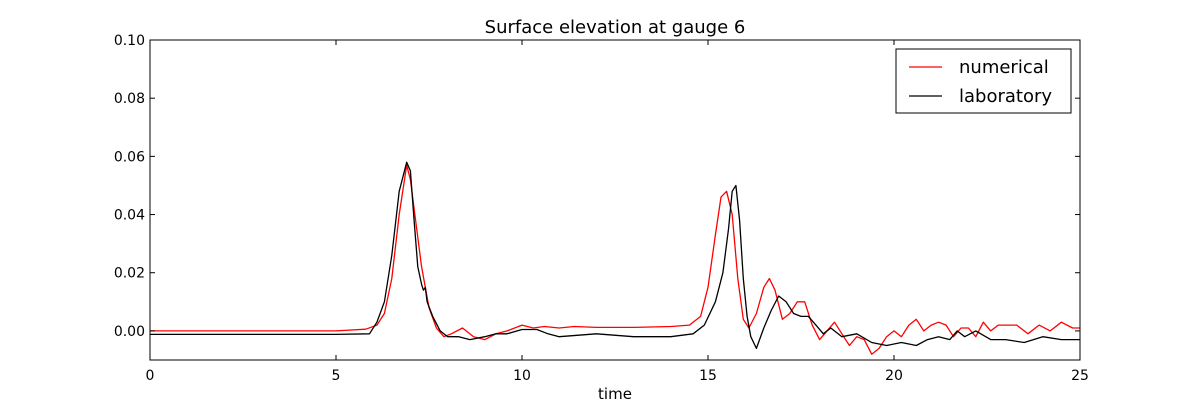 The image size is (1200, 400). I want to click on x-tick-label: 0, so click(150, 376).